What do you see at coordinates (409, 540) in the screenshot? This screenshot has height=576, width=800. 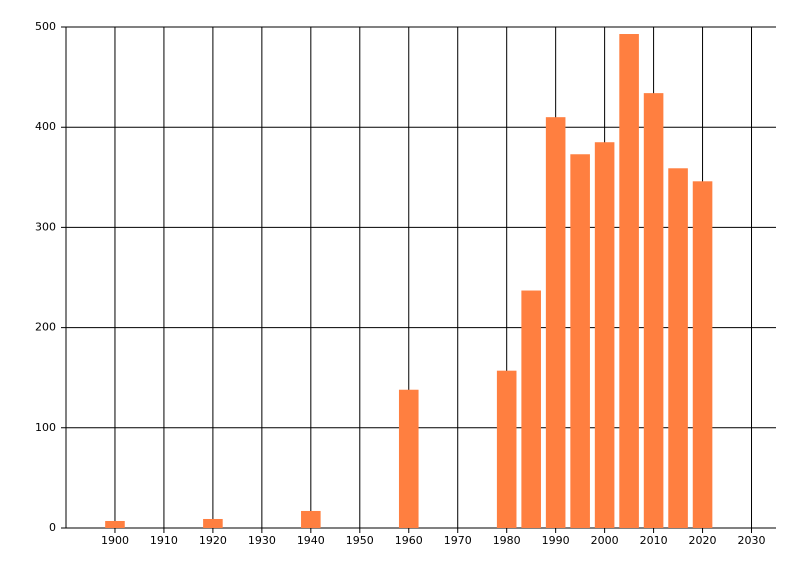 I see `x-tick-label: 1960` at bounding box center [409, 540].